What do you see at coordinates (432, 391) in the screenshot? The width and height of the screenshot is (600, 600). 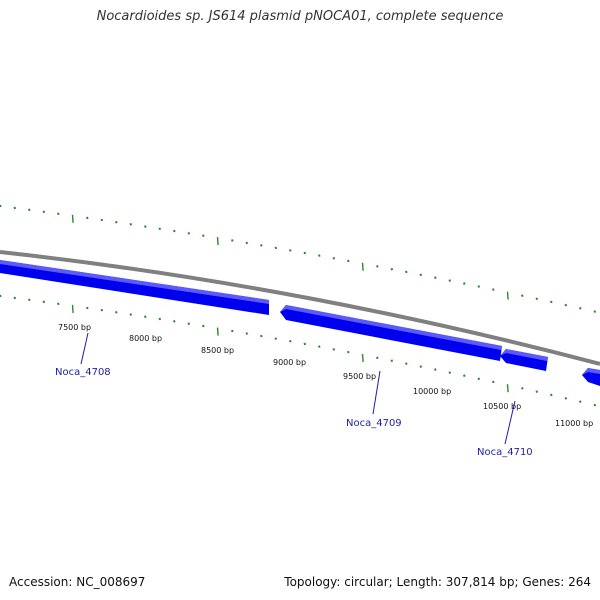 I see `scale-label: 10000 bp` at bounding box center [432, 391].